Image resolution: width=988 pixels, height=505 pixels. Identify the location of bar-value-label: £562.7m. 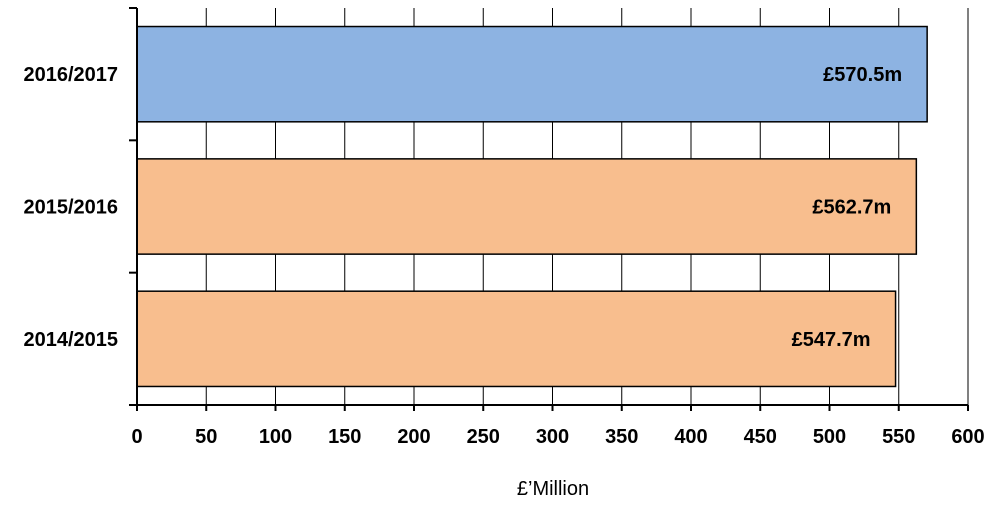
(851, 208).